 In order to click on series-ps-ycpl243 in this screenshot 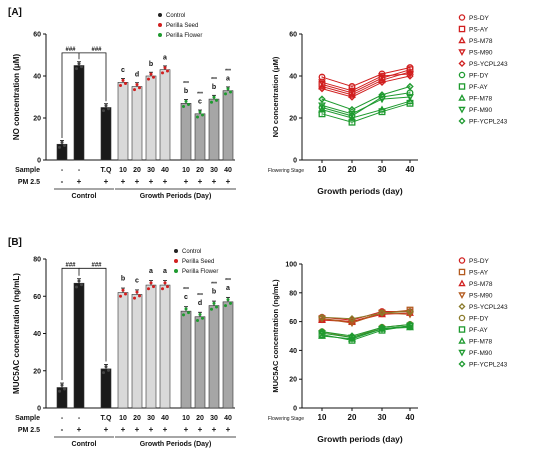, I will do `click(366, 315)`.